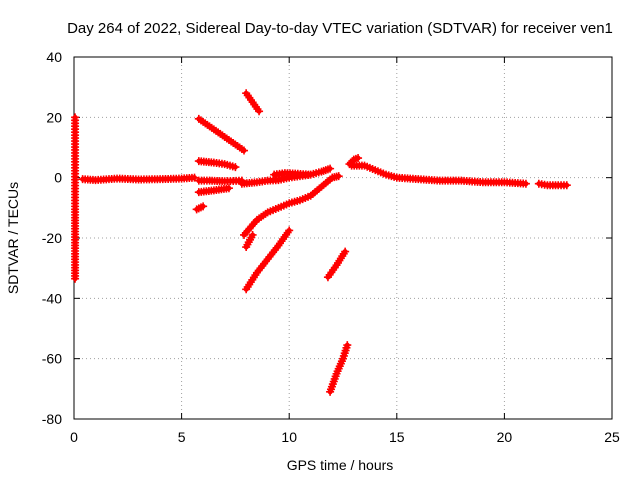  I want to click on series-arc-f, so click(253, 102).